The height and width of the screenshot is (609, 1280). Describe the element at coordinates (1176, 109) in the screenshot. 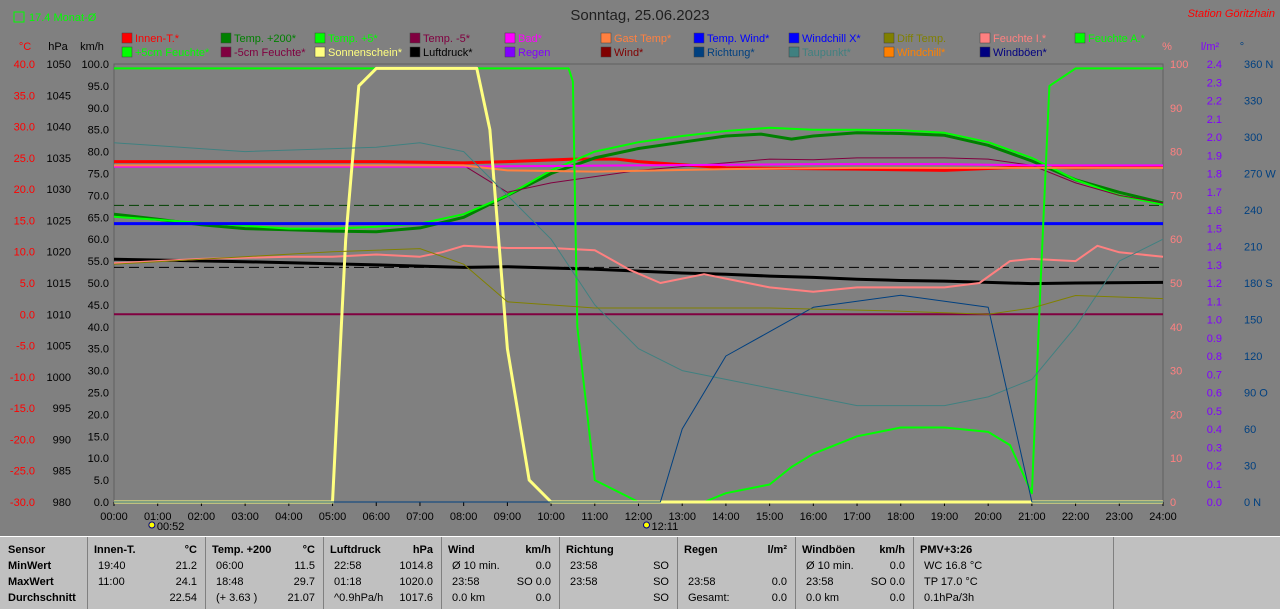

I see `y-tick-humid: 90` at that location.